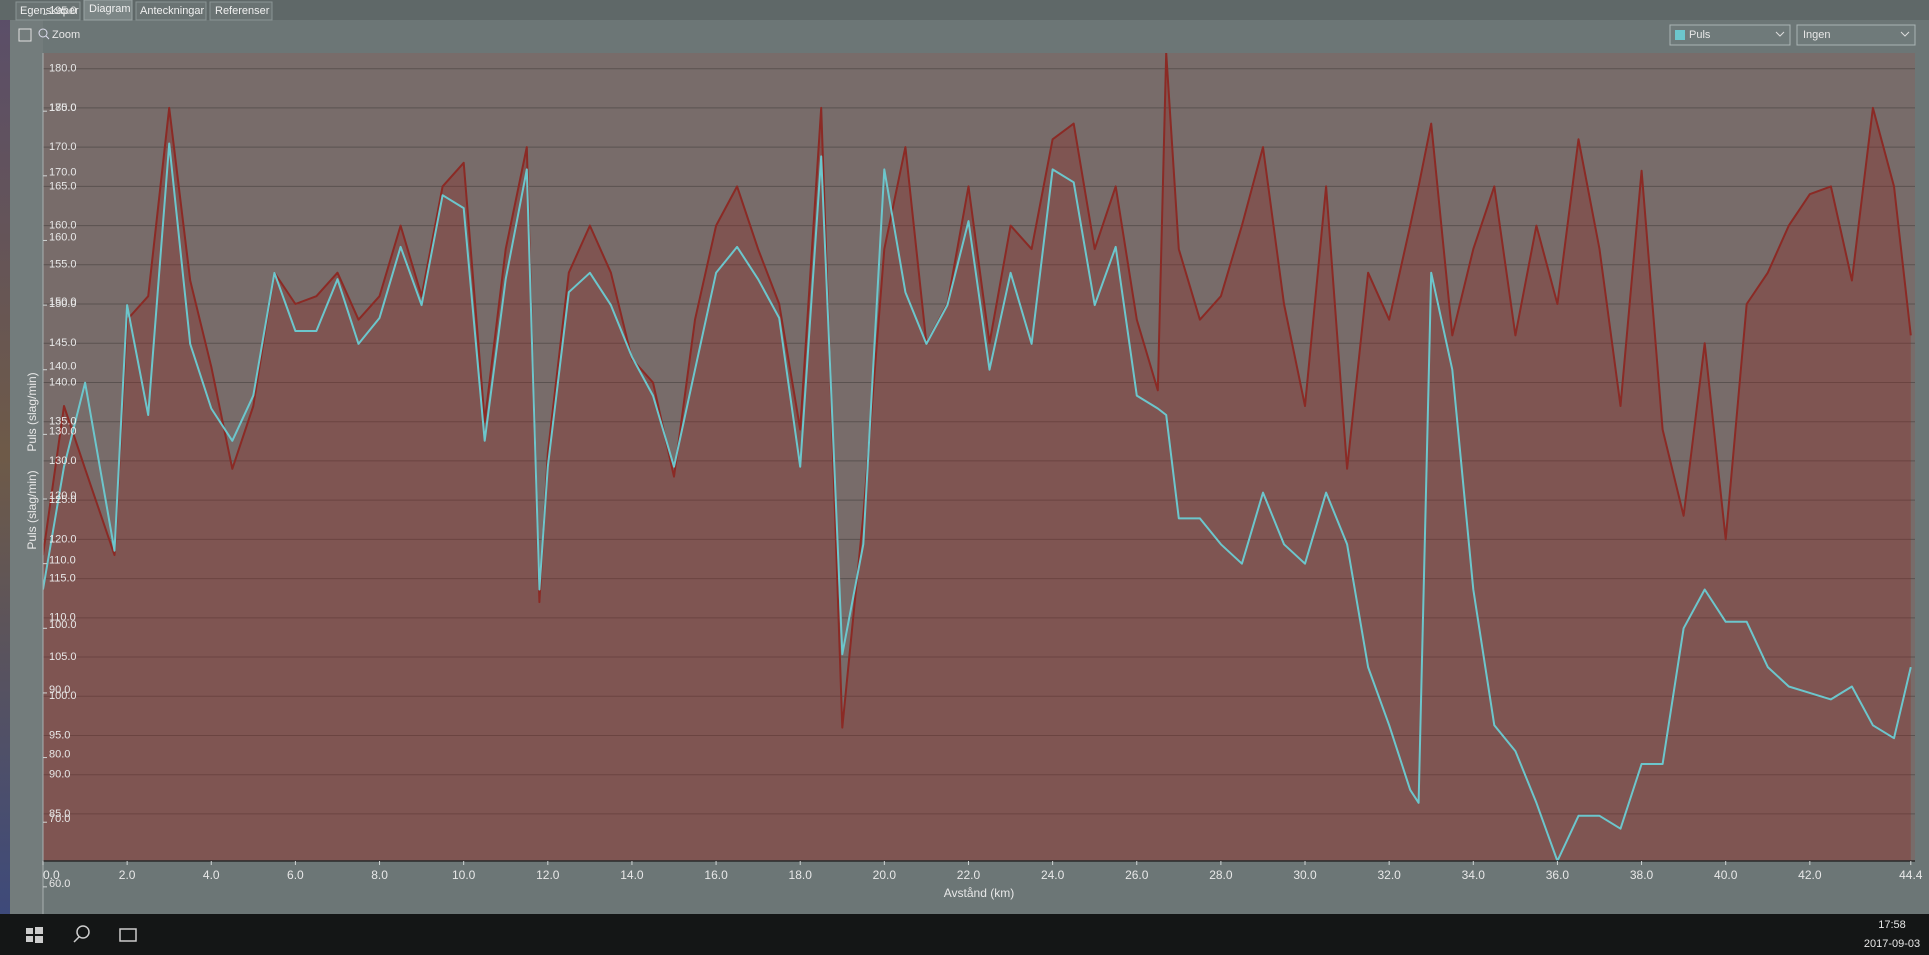  Describe the element at coordinates (1892, 925) in the screenshot. I see `clock-time: 17:58` at that location.